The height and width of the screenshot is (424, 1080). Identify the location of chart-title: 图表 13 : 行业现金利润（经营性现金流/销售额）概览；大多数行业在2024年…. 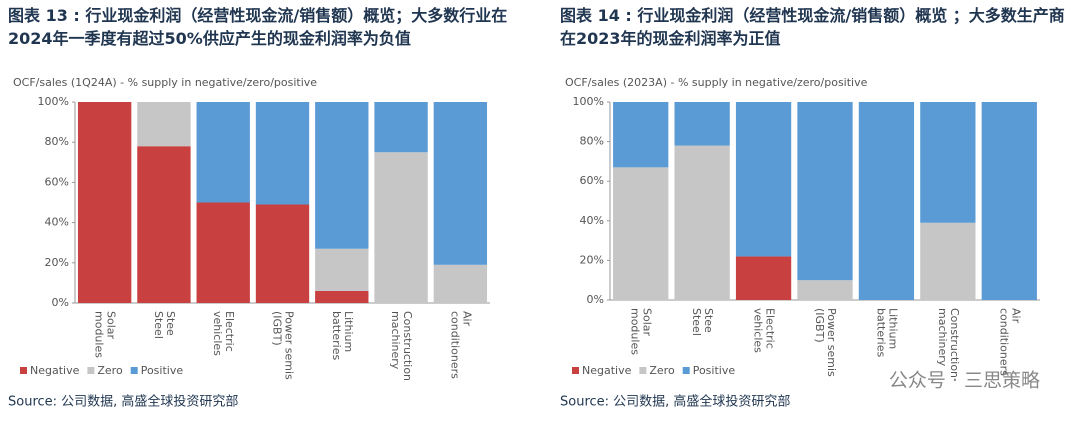
(258, 27).